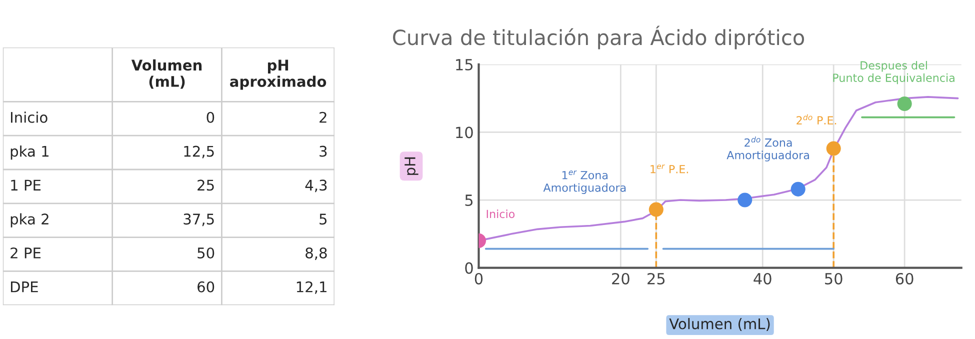 Image resolution: width=975 pixels, height=339 pixels. What do you see at coordinates (316, 253) in the screenshot?
I see `data-label: 8,8` at bounding box center [316, 253].